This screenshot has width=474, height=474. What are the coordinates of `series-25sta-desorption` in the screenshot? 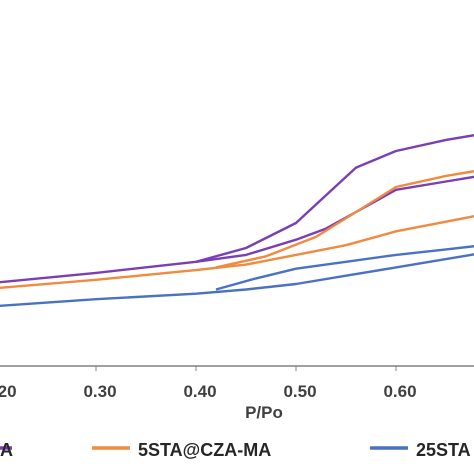 It's located at (344, 268).